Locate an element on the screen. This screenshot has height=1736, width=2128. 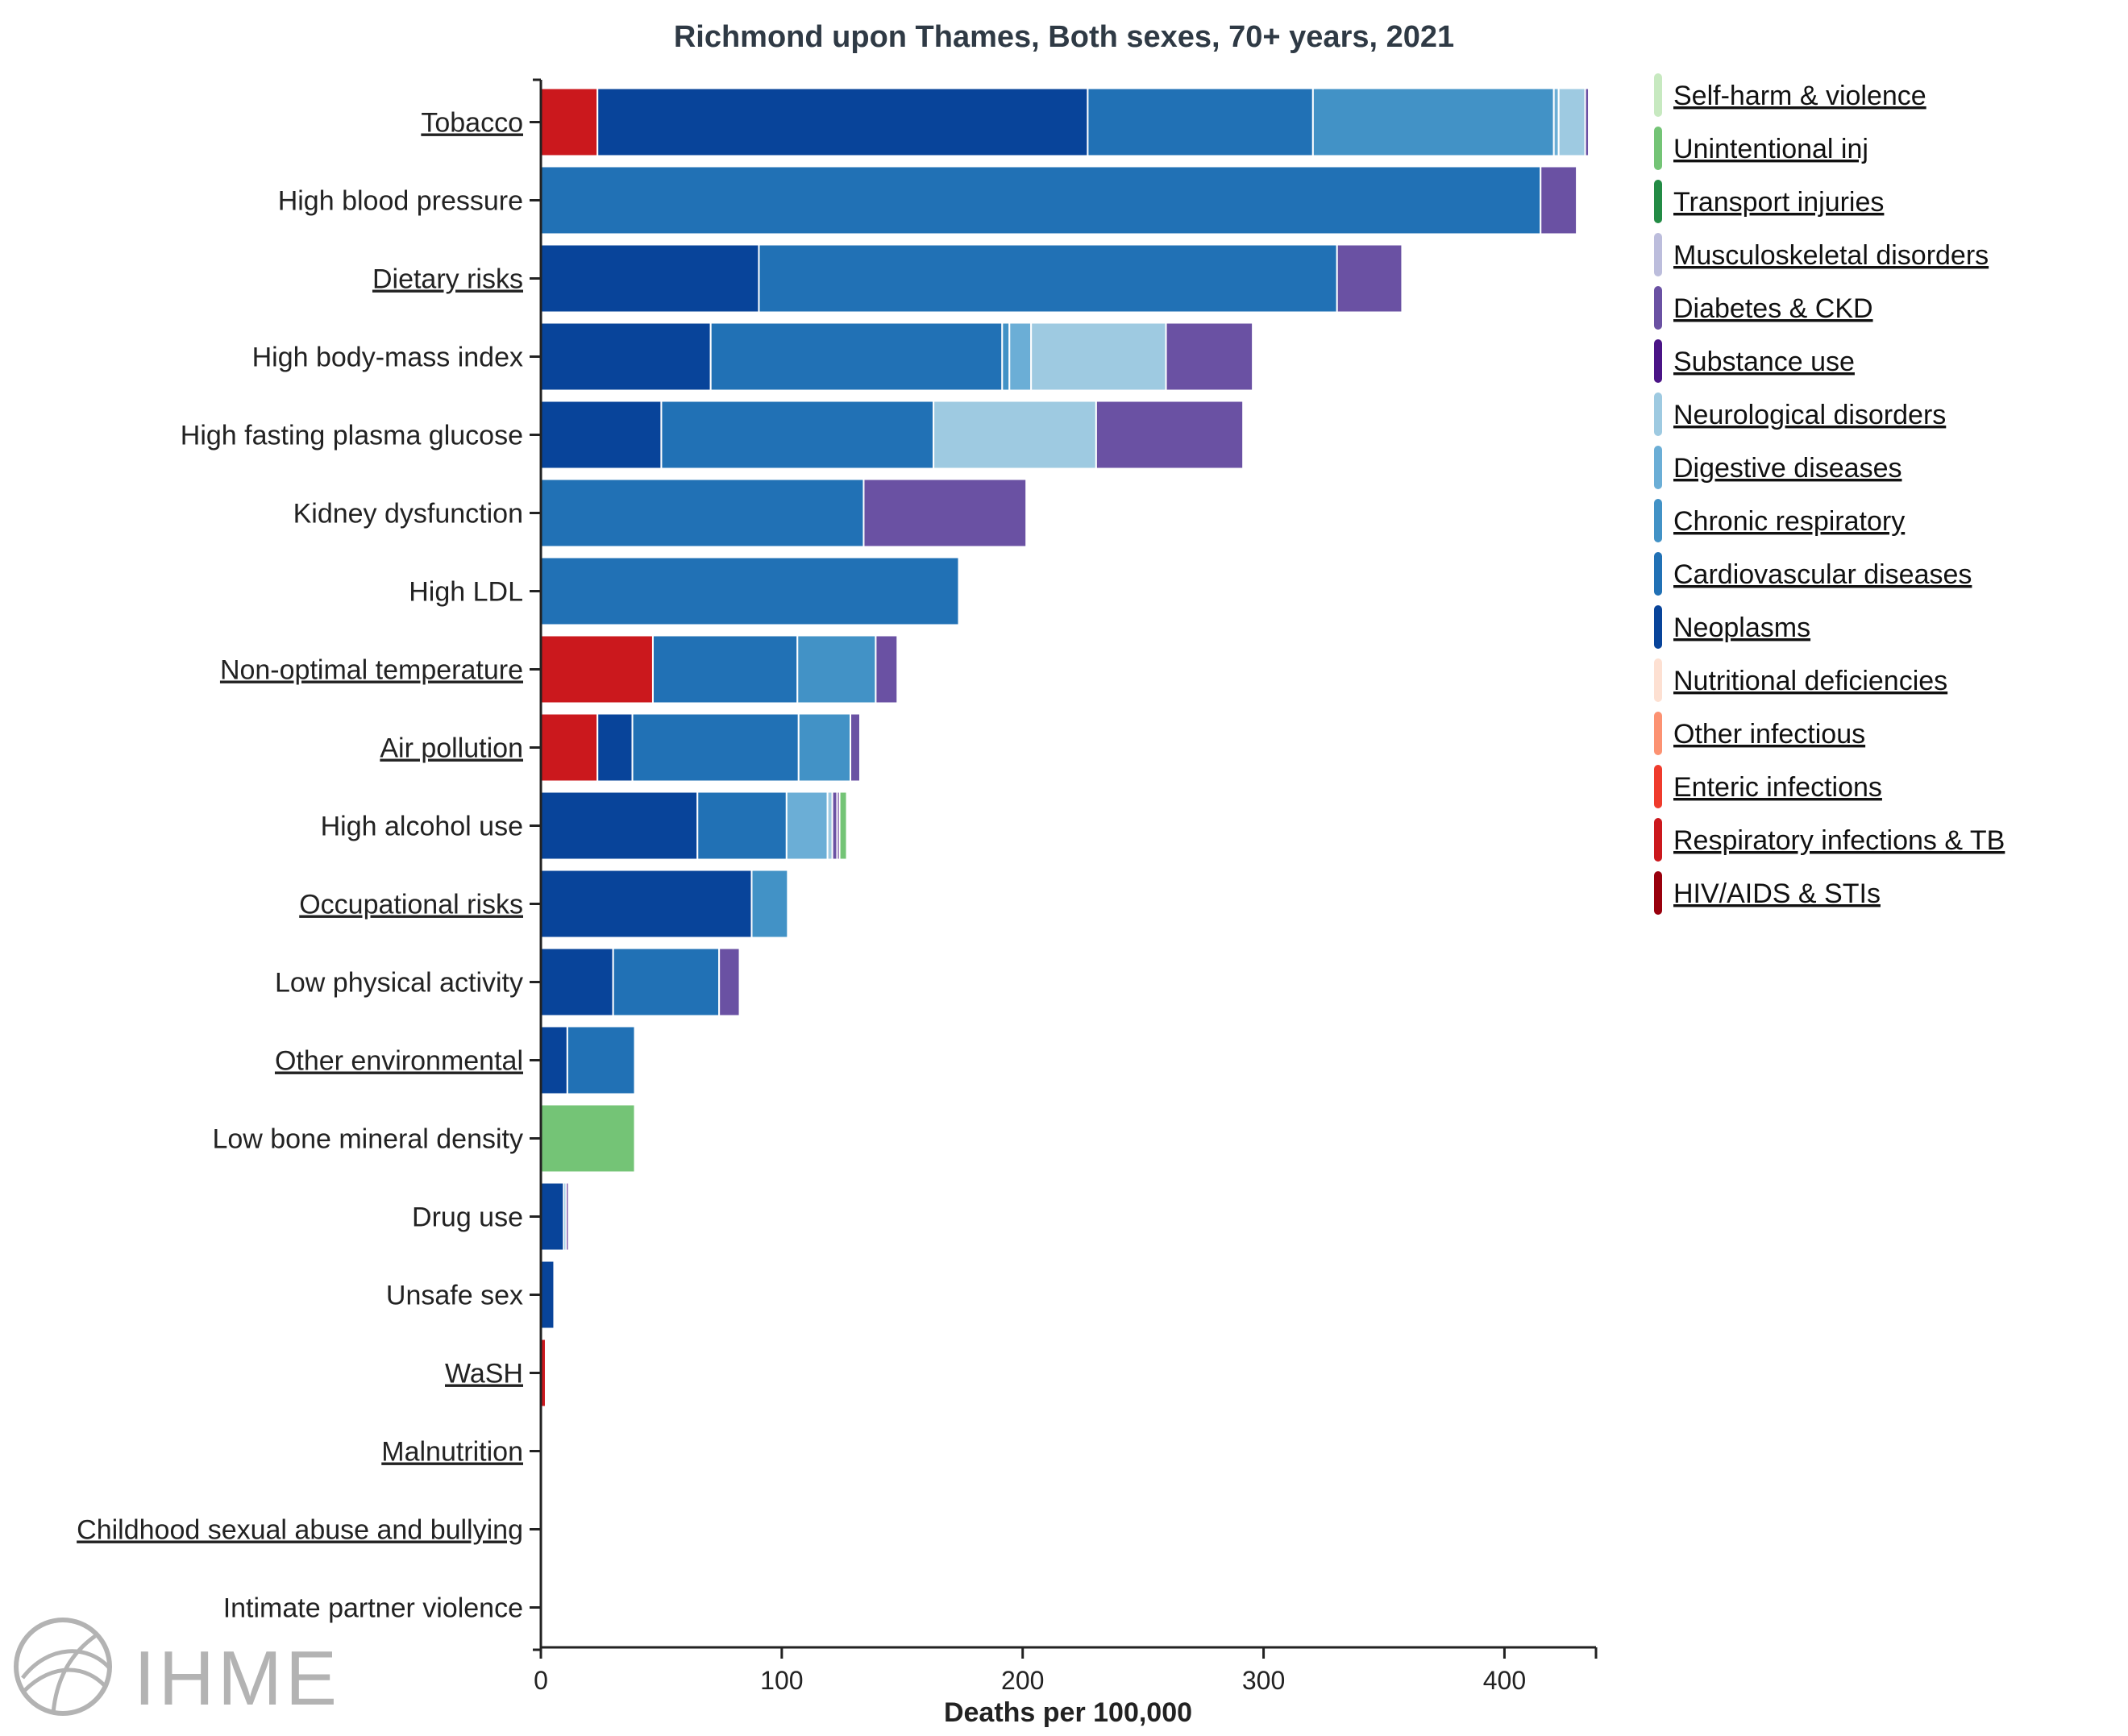
legend-swatch-cardiovascular-diseases is located at coordinates (1658, 574).